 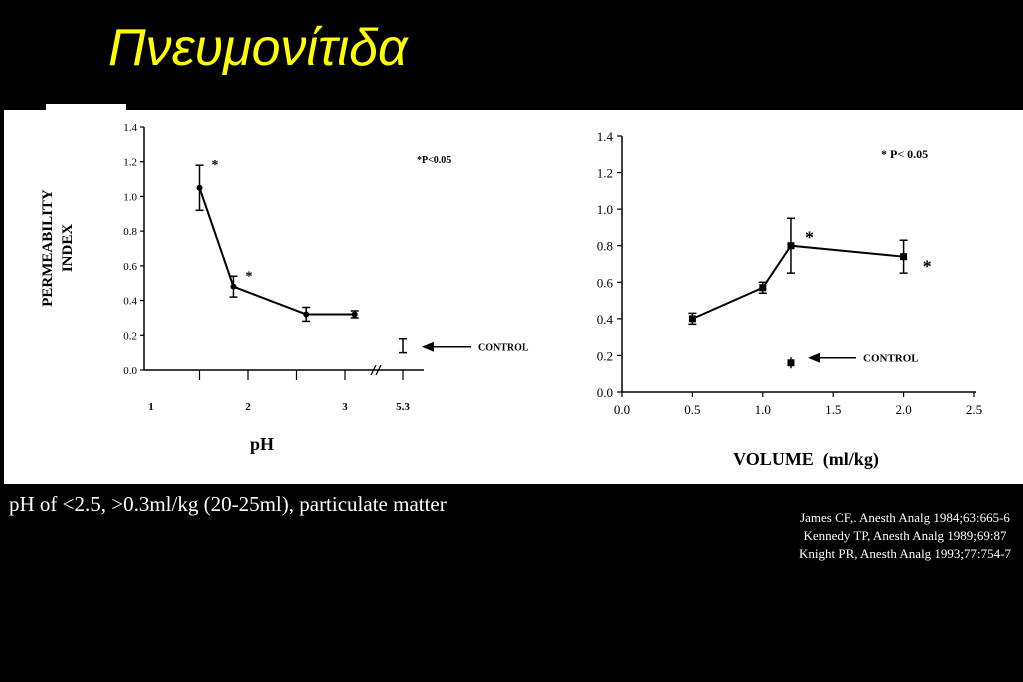 I want to click on x-tick-label: 1, so click(x=151, y=407).